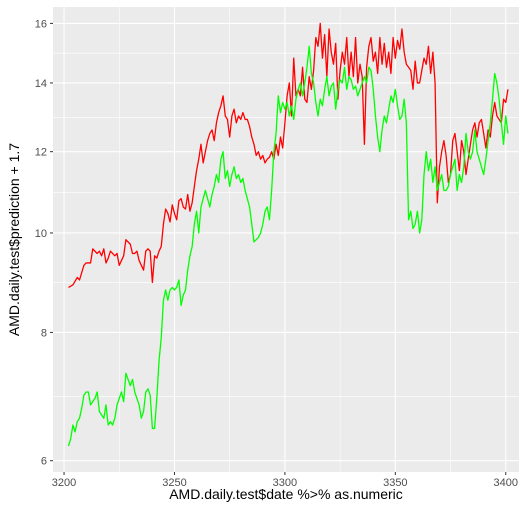 Image resolution: width=525 pixels, height=509 pixels. I want to click on y-tick-label: 14, so click(41, 84).